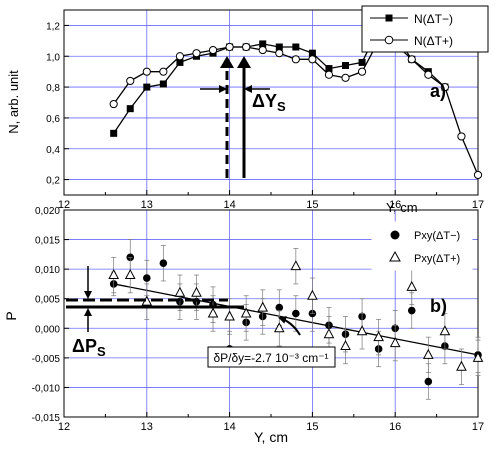  What do you see at coordinates (47, 329) in the screenshot?
I see `y-tick-label: 0,000` at bounding box center [47, 329].